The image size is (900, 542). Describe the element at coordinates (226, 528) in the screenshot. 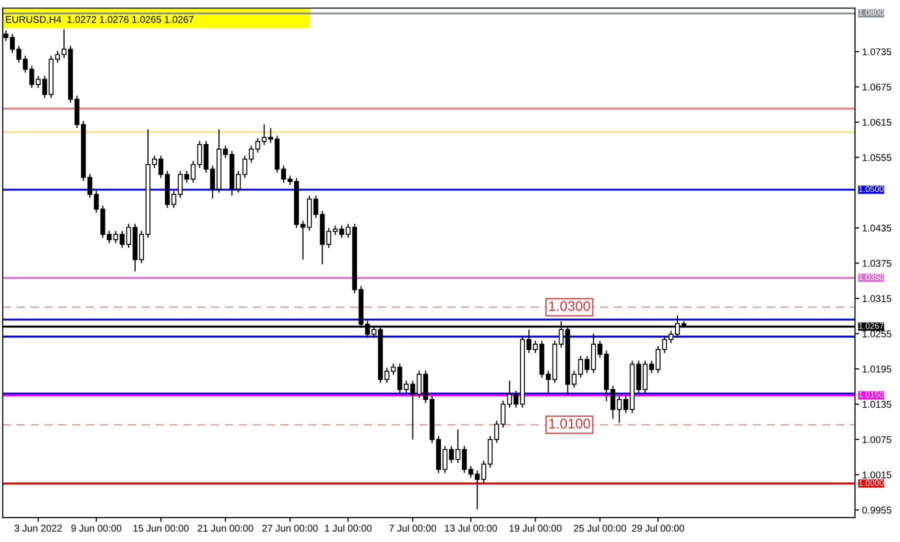

I see `x-tick-label: 21 Jun 00:00` at that location.